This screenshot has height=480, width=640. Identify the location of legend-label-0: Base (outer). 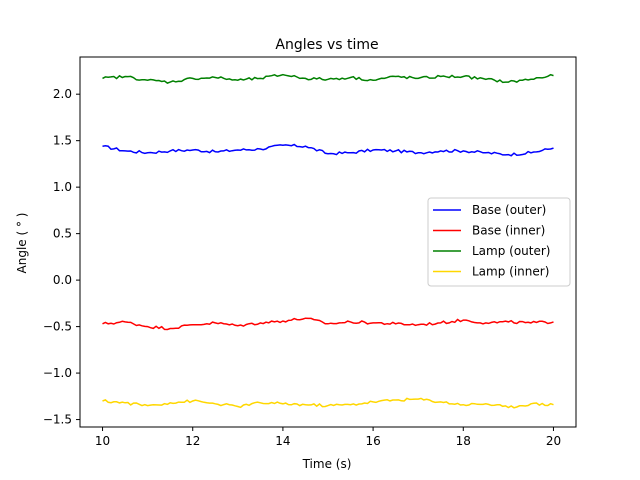
(509, 210).